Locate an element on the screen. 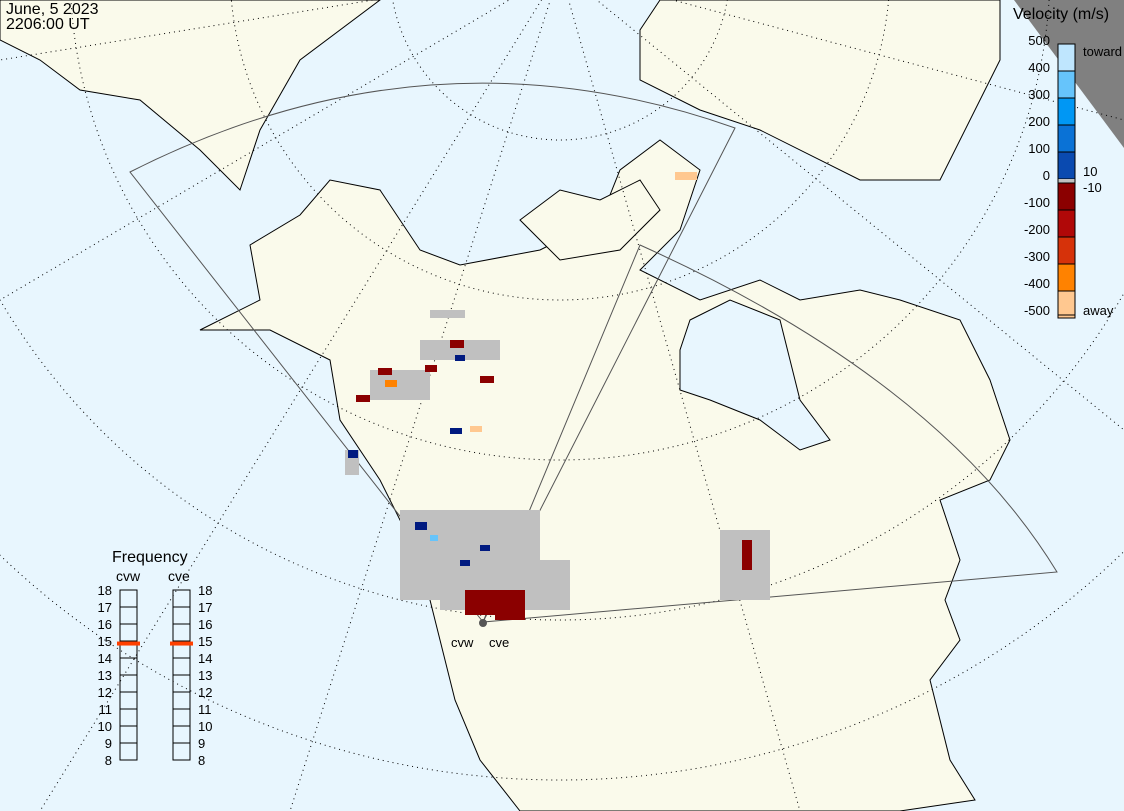 This screenshot has width=1124, height=811. velocity-tick: -100 is located at coordinates (1036, 202).